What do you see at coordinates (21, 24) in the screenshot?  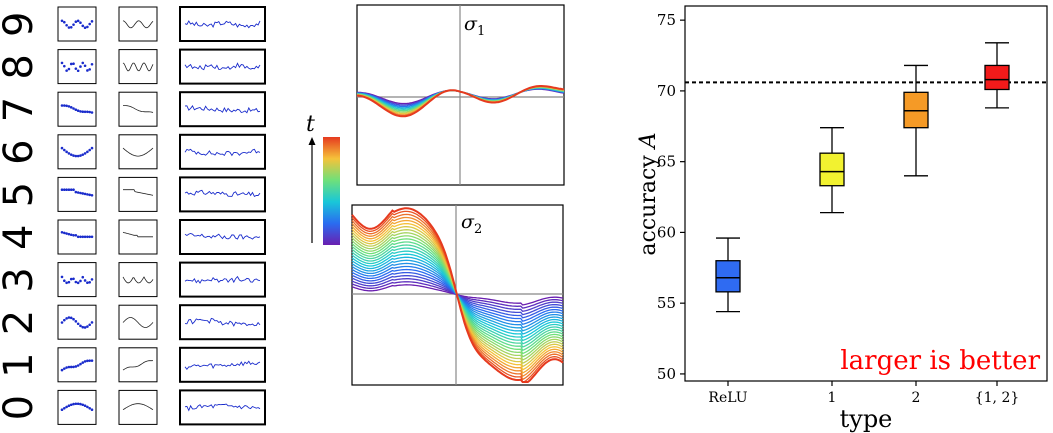 I see `digit-label: 9` at bounding box center [21, 24].